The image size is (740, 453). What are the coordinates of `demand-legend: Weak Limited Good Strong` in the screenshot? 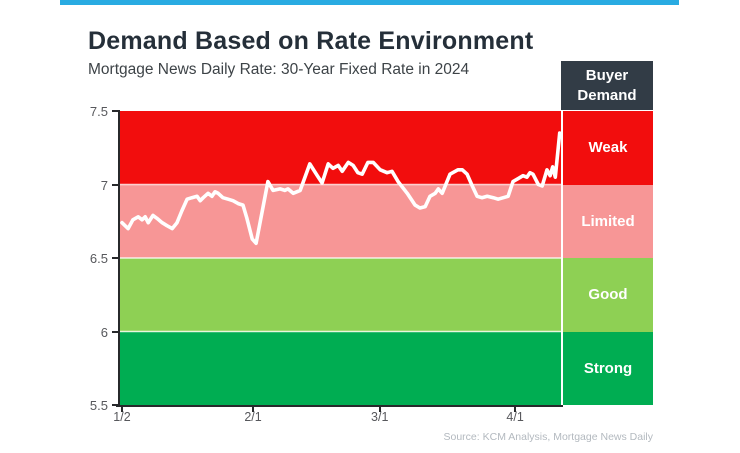 It's located at (608, 258).